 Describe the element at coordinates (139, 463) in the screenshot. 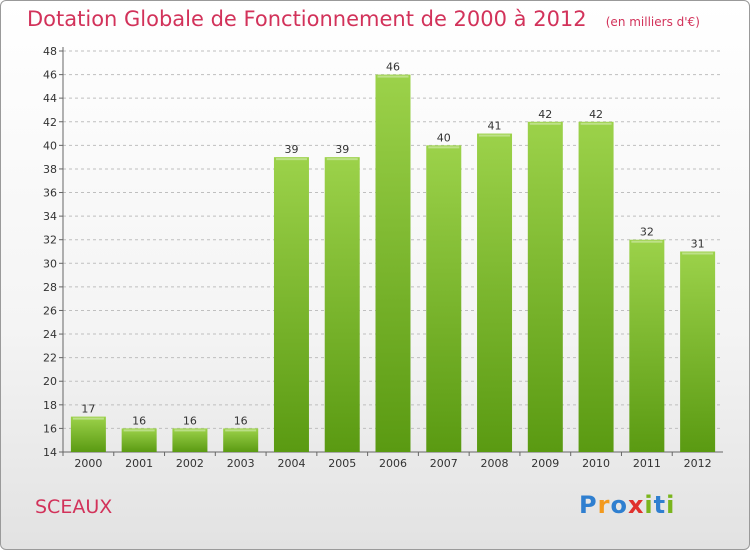

I see `x-tick-label: 2001` at that location.